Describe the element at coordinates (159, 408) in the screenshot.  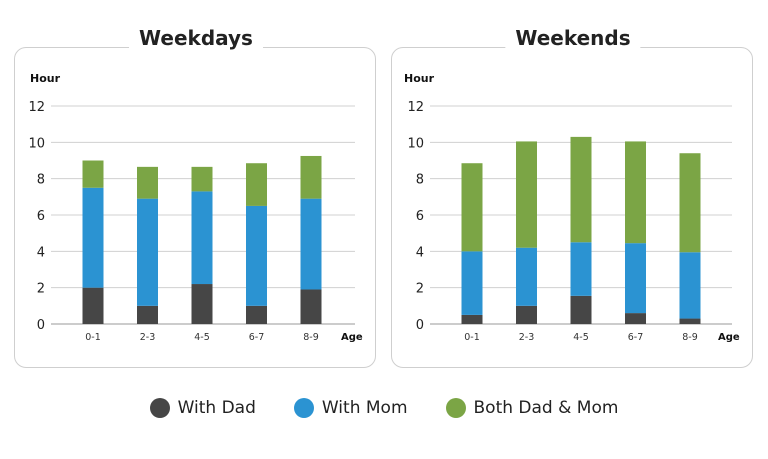
I see `legend-swatch-dad` at that location.